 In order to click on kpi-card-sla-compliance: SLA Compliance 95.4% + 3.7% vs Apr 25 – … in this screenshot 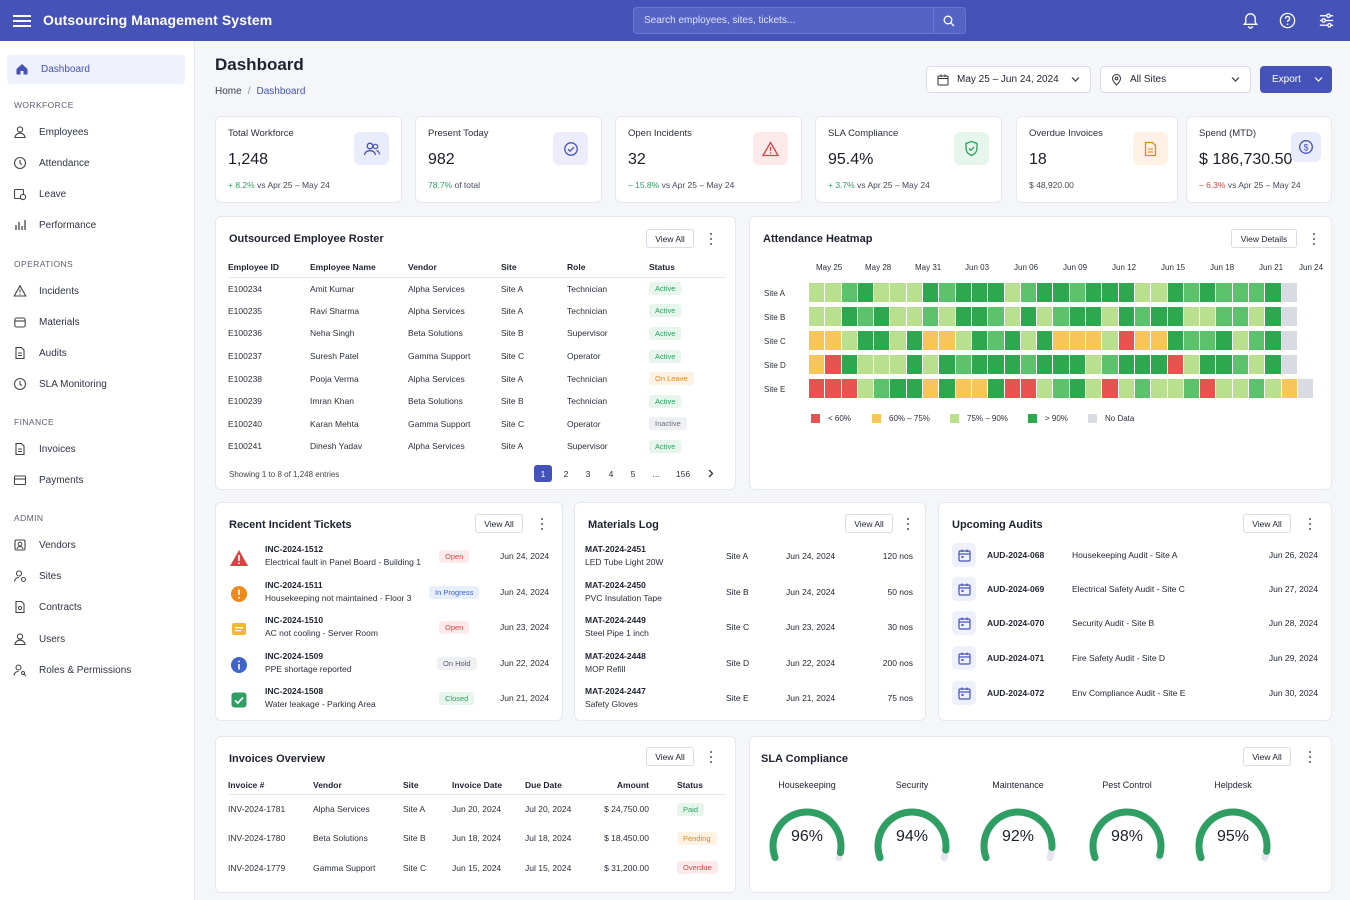, I will do `click(908, 159)`.